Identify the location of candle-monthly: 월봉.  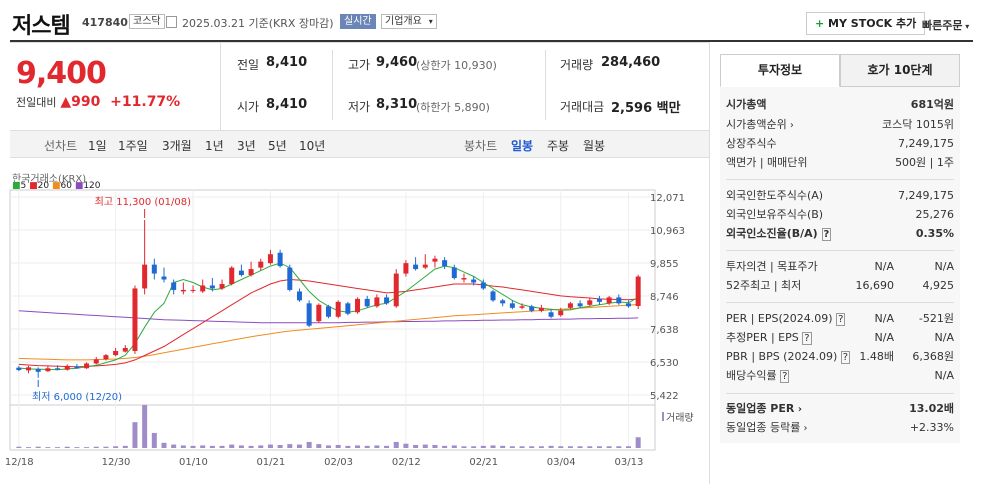
(594, 146).